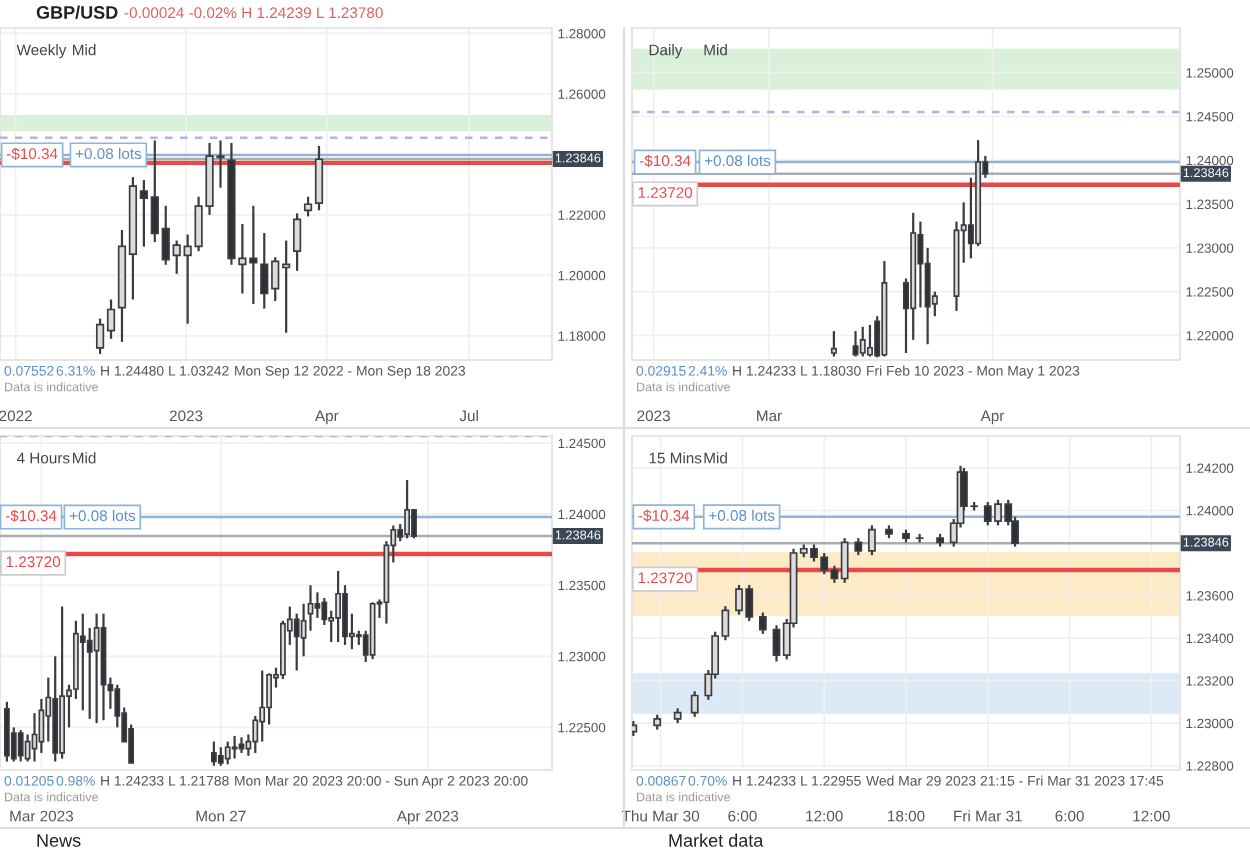 The width and height of the screenshot is (1250, 856). Describe the element at coordinates (59, 840) in the screenshot. I see `text: News` at that location.